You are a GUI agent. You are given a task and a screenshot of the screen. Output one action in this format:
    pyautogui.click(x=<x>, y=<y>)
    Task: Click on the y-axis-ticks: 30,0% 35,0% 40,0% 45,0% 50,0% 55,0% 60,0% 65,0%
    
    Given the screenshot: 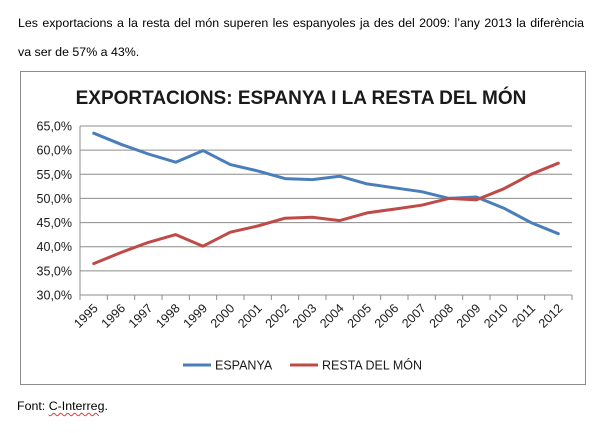 What is the action you would take?
    pyautogui.click(x=54, y=211)
    